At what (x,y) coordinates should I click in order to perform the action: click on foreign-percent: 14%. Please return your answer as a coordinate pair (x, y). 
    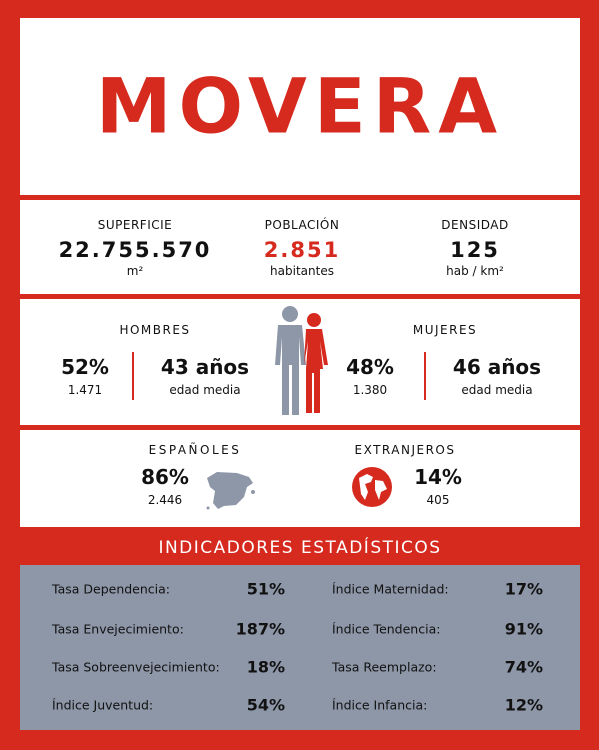
    Looking at the image, I should click on (438, 477).